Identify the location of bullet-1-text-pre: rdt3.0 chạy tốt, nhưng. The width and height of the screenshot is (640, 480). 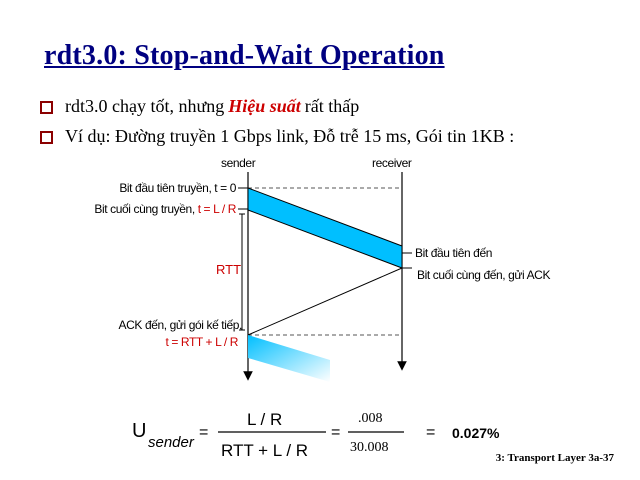
(145, 106).